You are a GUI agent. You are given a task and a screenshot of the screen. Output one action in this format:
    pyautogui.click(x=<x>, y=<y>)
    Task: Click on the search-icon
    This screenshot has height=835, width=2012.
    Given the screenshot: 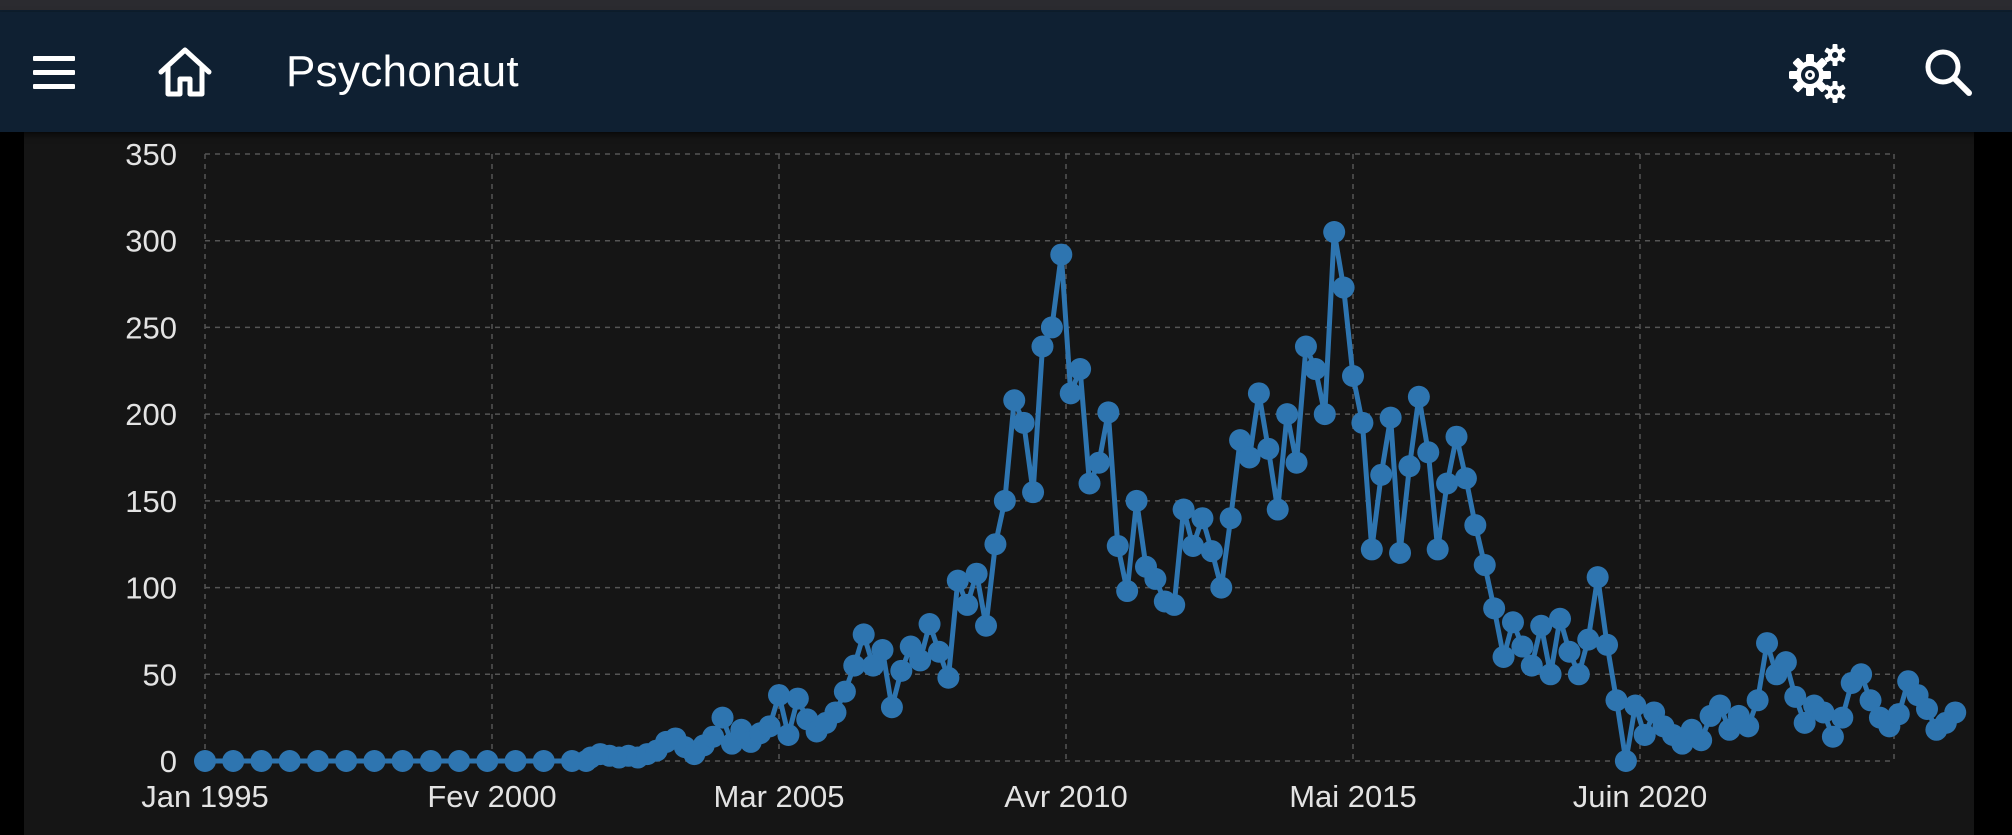 What is the action you would take?
    pyautogui.click(x=1948, y=72)
    